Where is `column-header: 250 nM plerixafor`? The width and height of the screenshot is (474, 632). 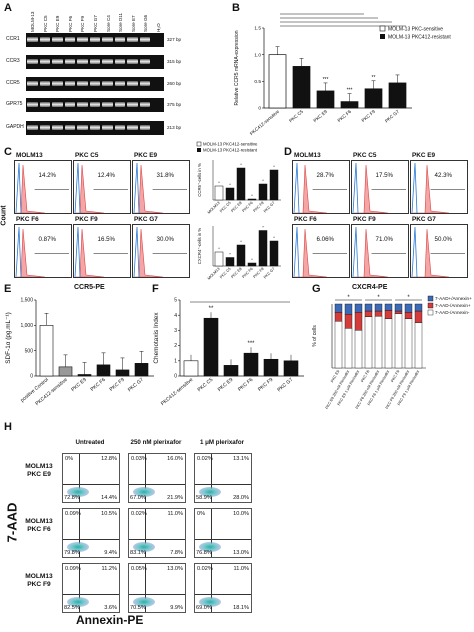 column-header: 250 nM plerixafor is located at coordinates (156, 442).